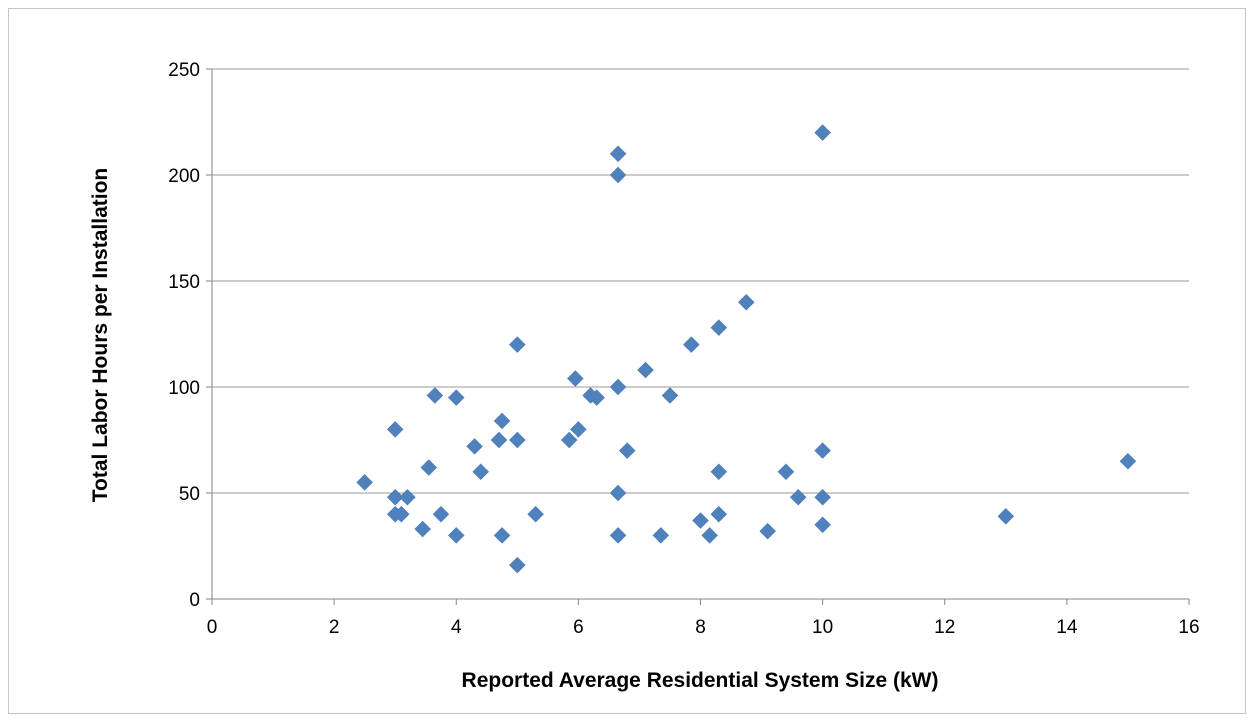 The image size is (1257, 723). What do you see at coordinates (184, 388) in the screenshot?
I see `y-tick-label: 100` at bounding box center [184, 388].